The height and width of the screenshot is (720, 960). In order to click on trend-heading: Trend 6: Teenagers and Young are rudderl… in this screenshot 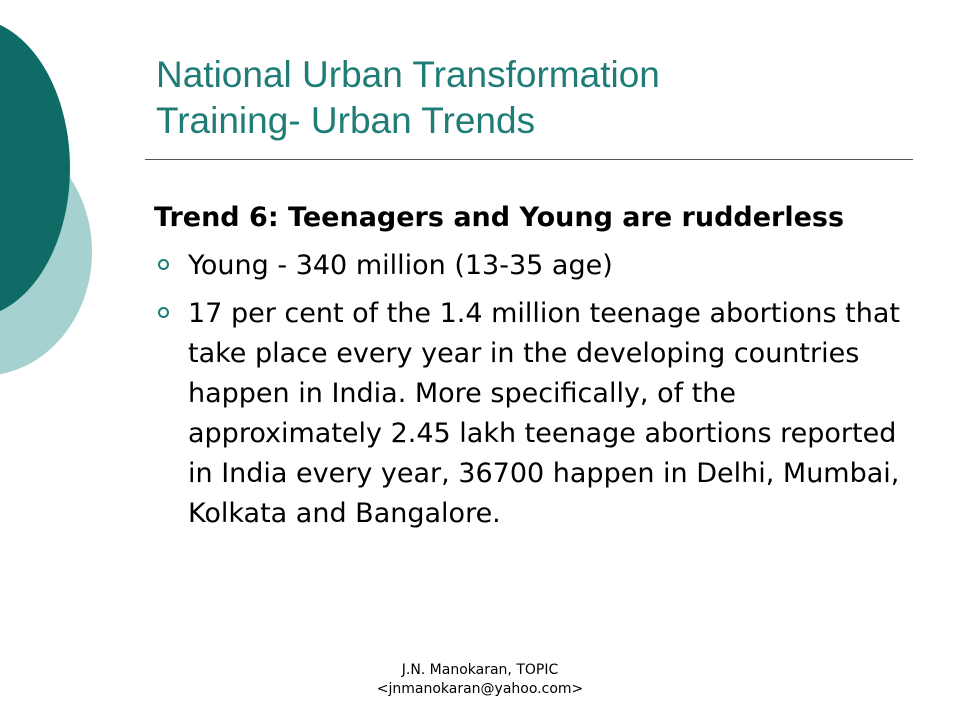, I will do `click(499, 217)`.